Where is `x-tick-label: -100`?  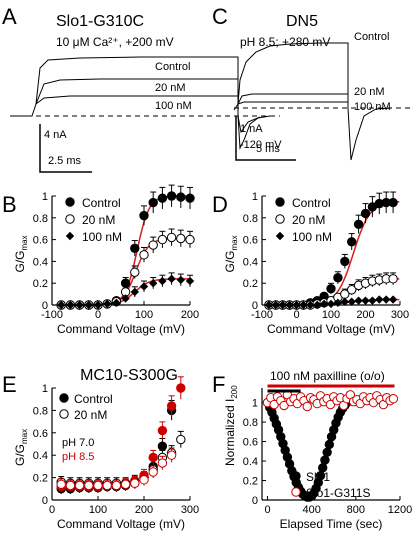 x-tick-label: -100 is located at coordinates (262, 315).